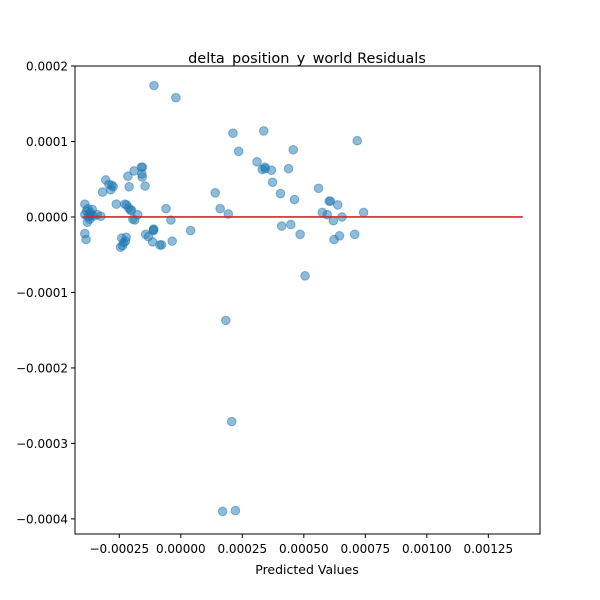 The height and width of the screenshot is (600, 600). I want to click on x-tick-label: 0.00075, so click(366, 549).